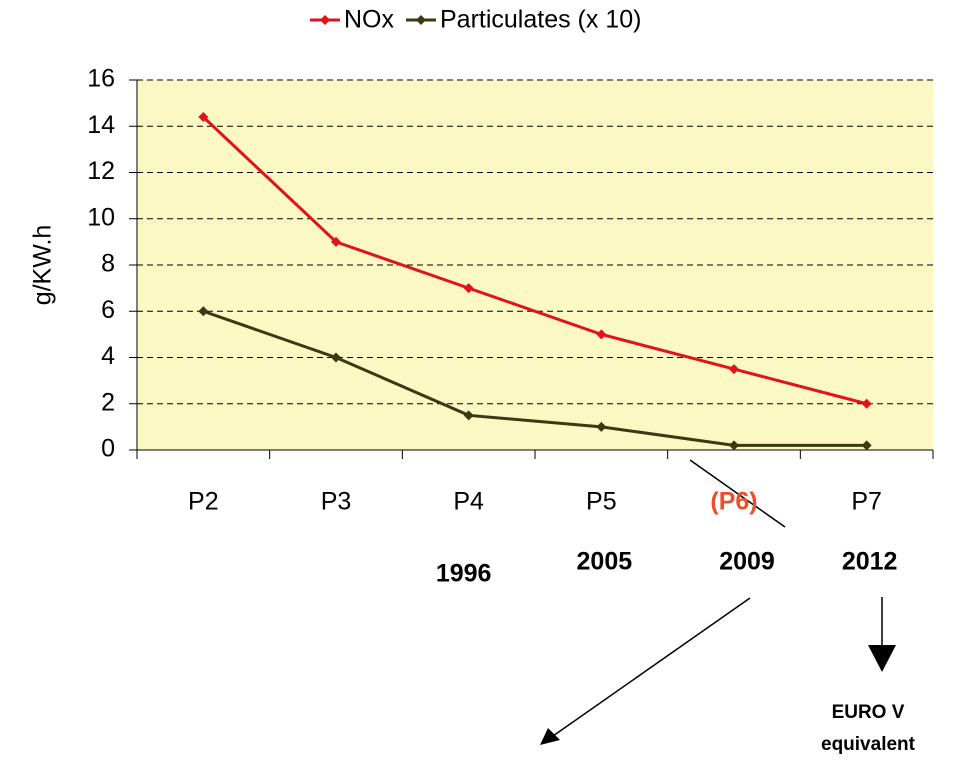 The height and width of the screenshot is (762, 965). I want to click on y-tick-label: 12, so click(101, 171).